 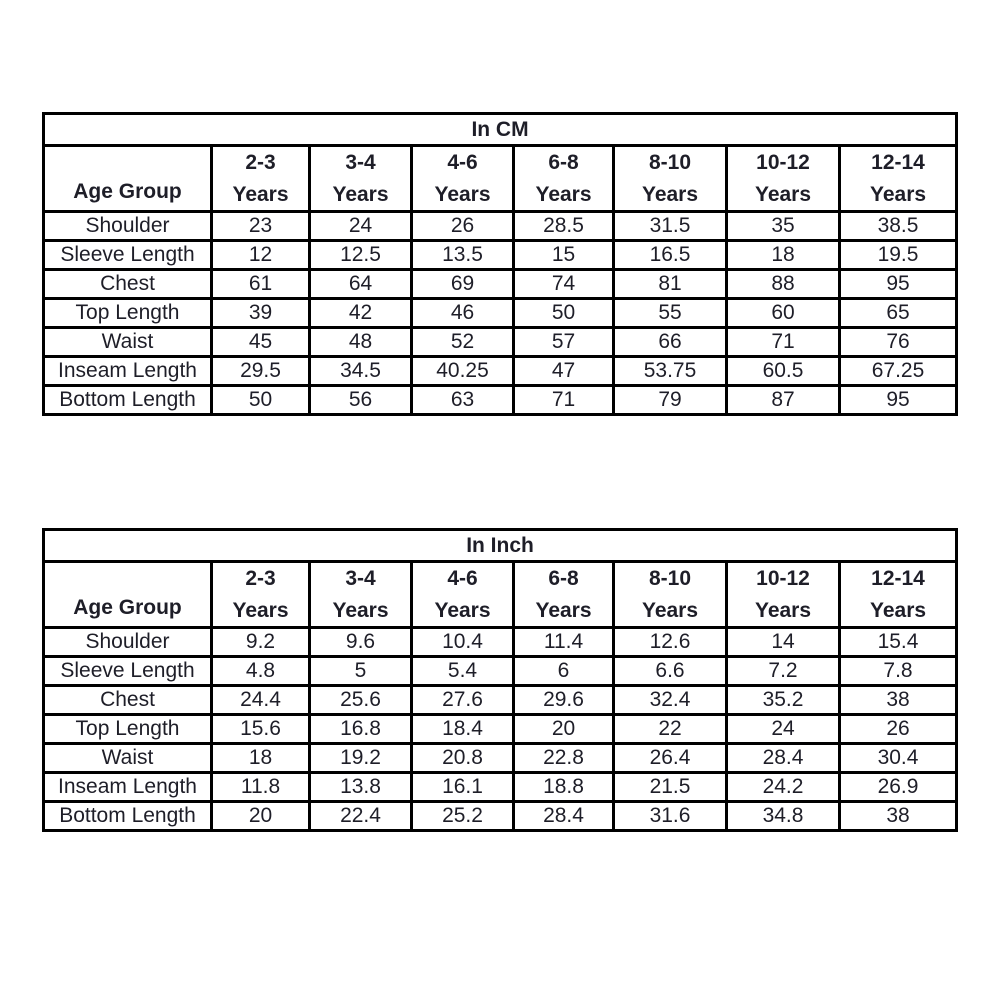 I want to click on measurement-value: 26.9, so click(x=898, y=787).